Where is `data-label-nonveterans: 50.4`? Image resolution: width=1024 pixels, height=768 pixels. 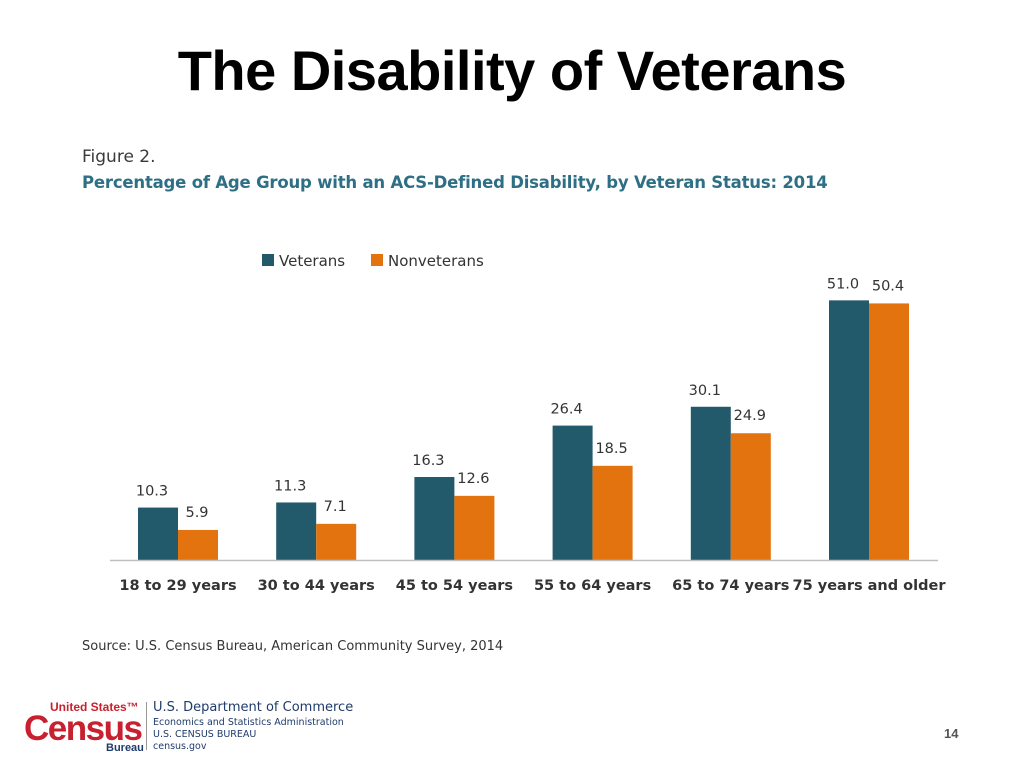
data-label-nonveterans: 50.4 is located at coordinates (888, 286).